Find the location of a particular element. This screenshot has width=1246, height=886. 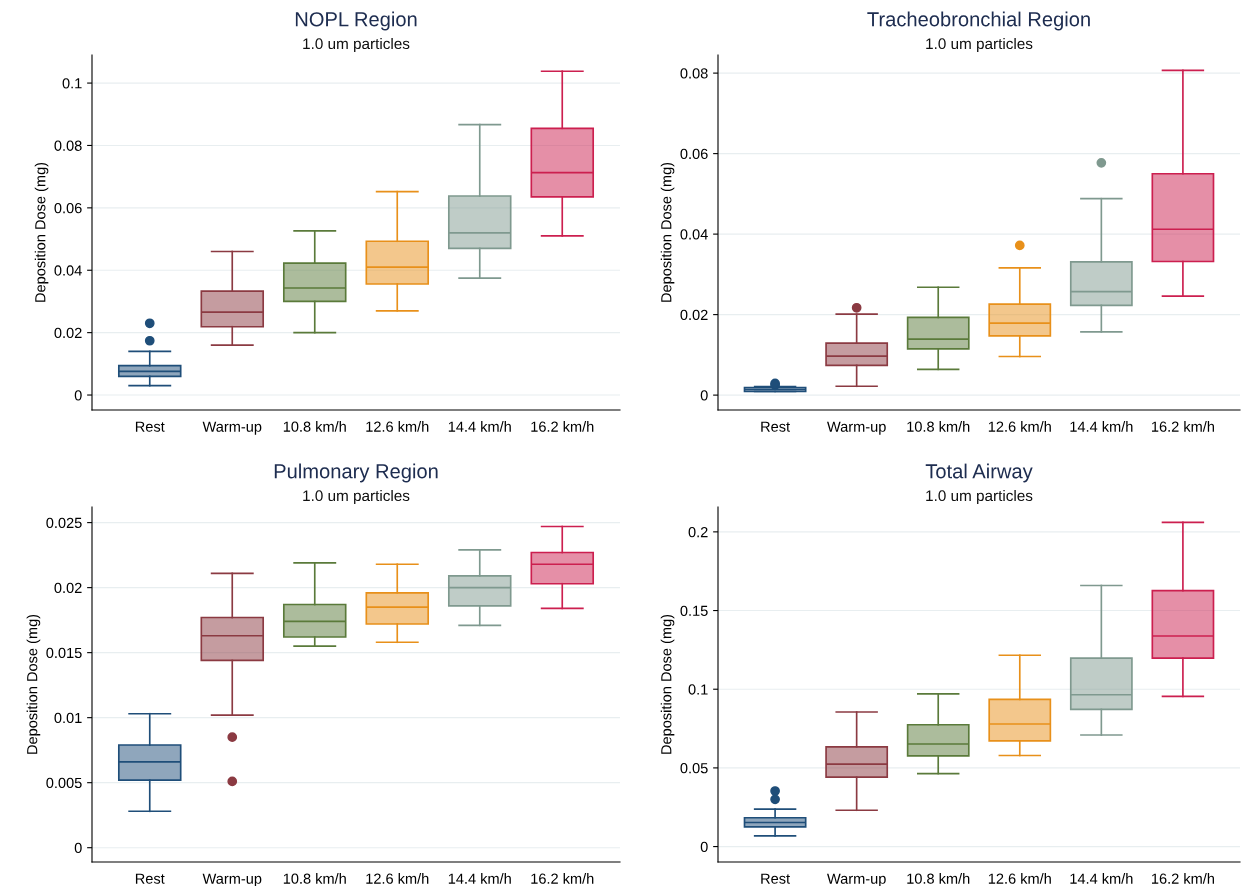

y-tick-label: 0.025 is located at coordinates (64, 523).